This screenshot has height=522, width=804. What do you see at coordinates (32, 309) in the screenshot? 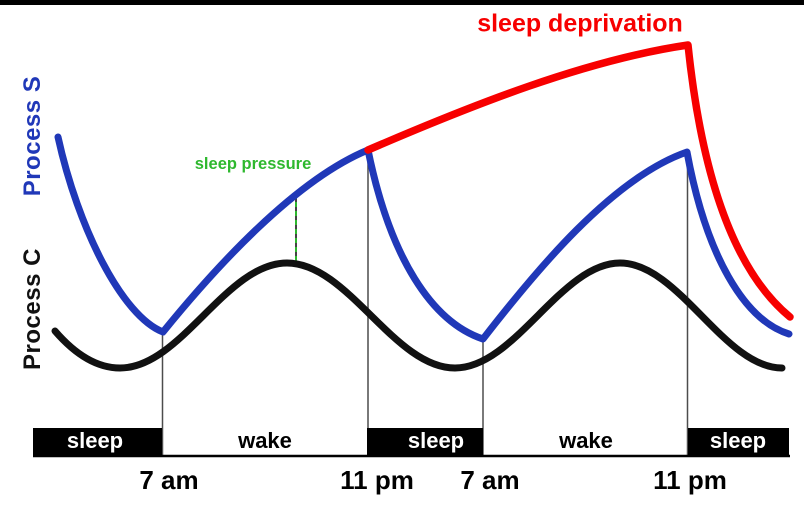
I see `process-c-label: Process C` at bounding box center [32, 309].